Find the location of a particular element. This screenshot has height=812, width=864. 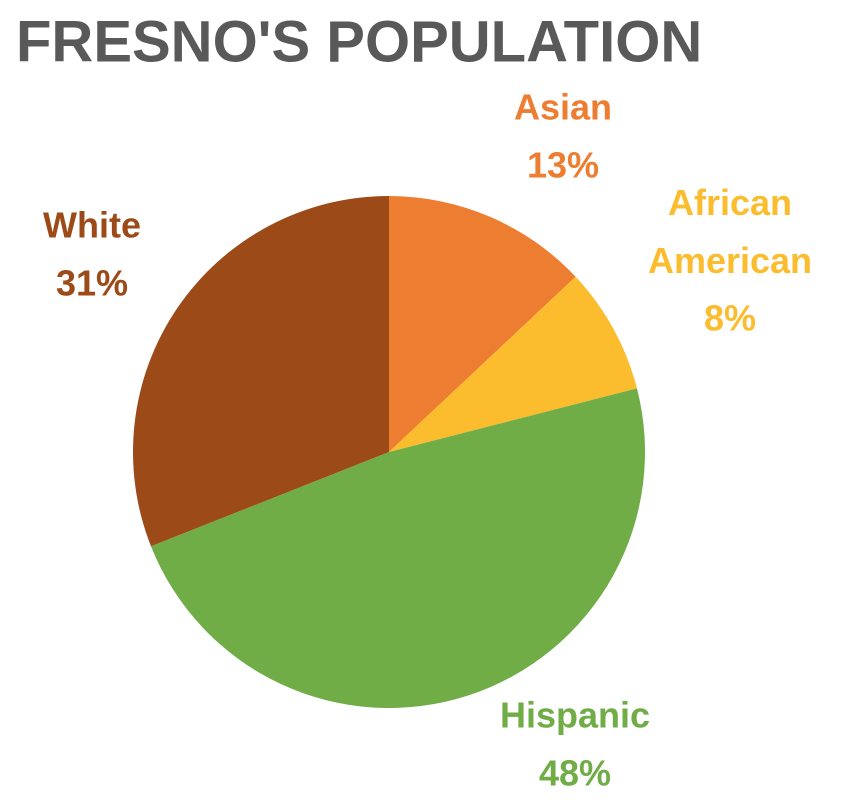

slice-label: Hispanic is located at coordinates (575, 715).